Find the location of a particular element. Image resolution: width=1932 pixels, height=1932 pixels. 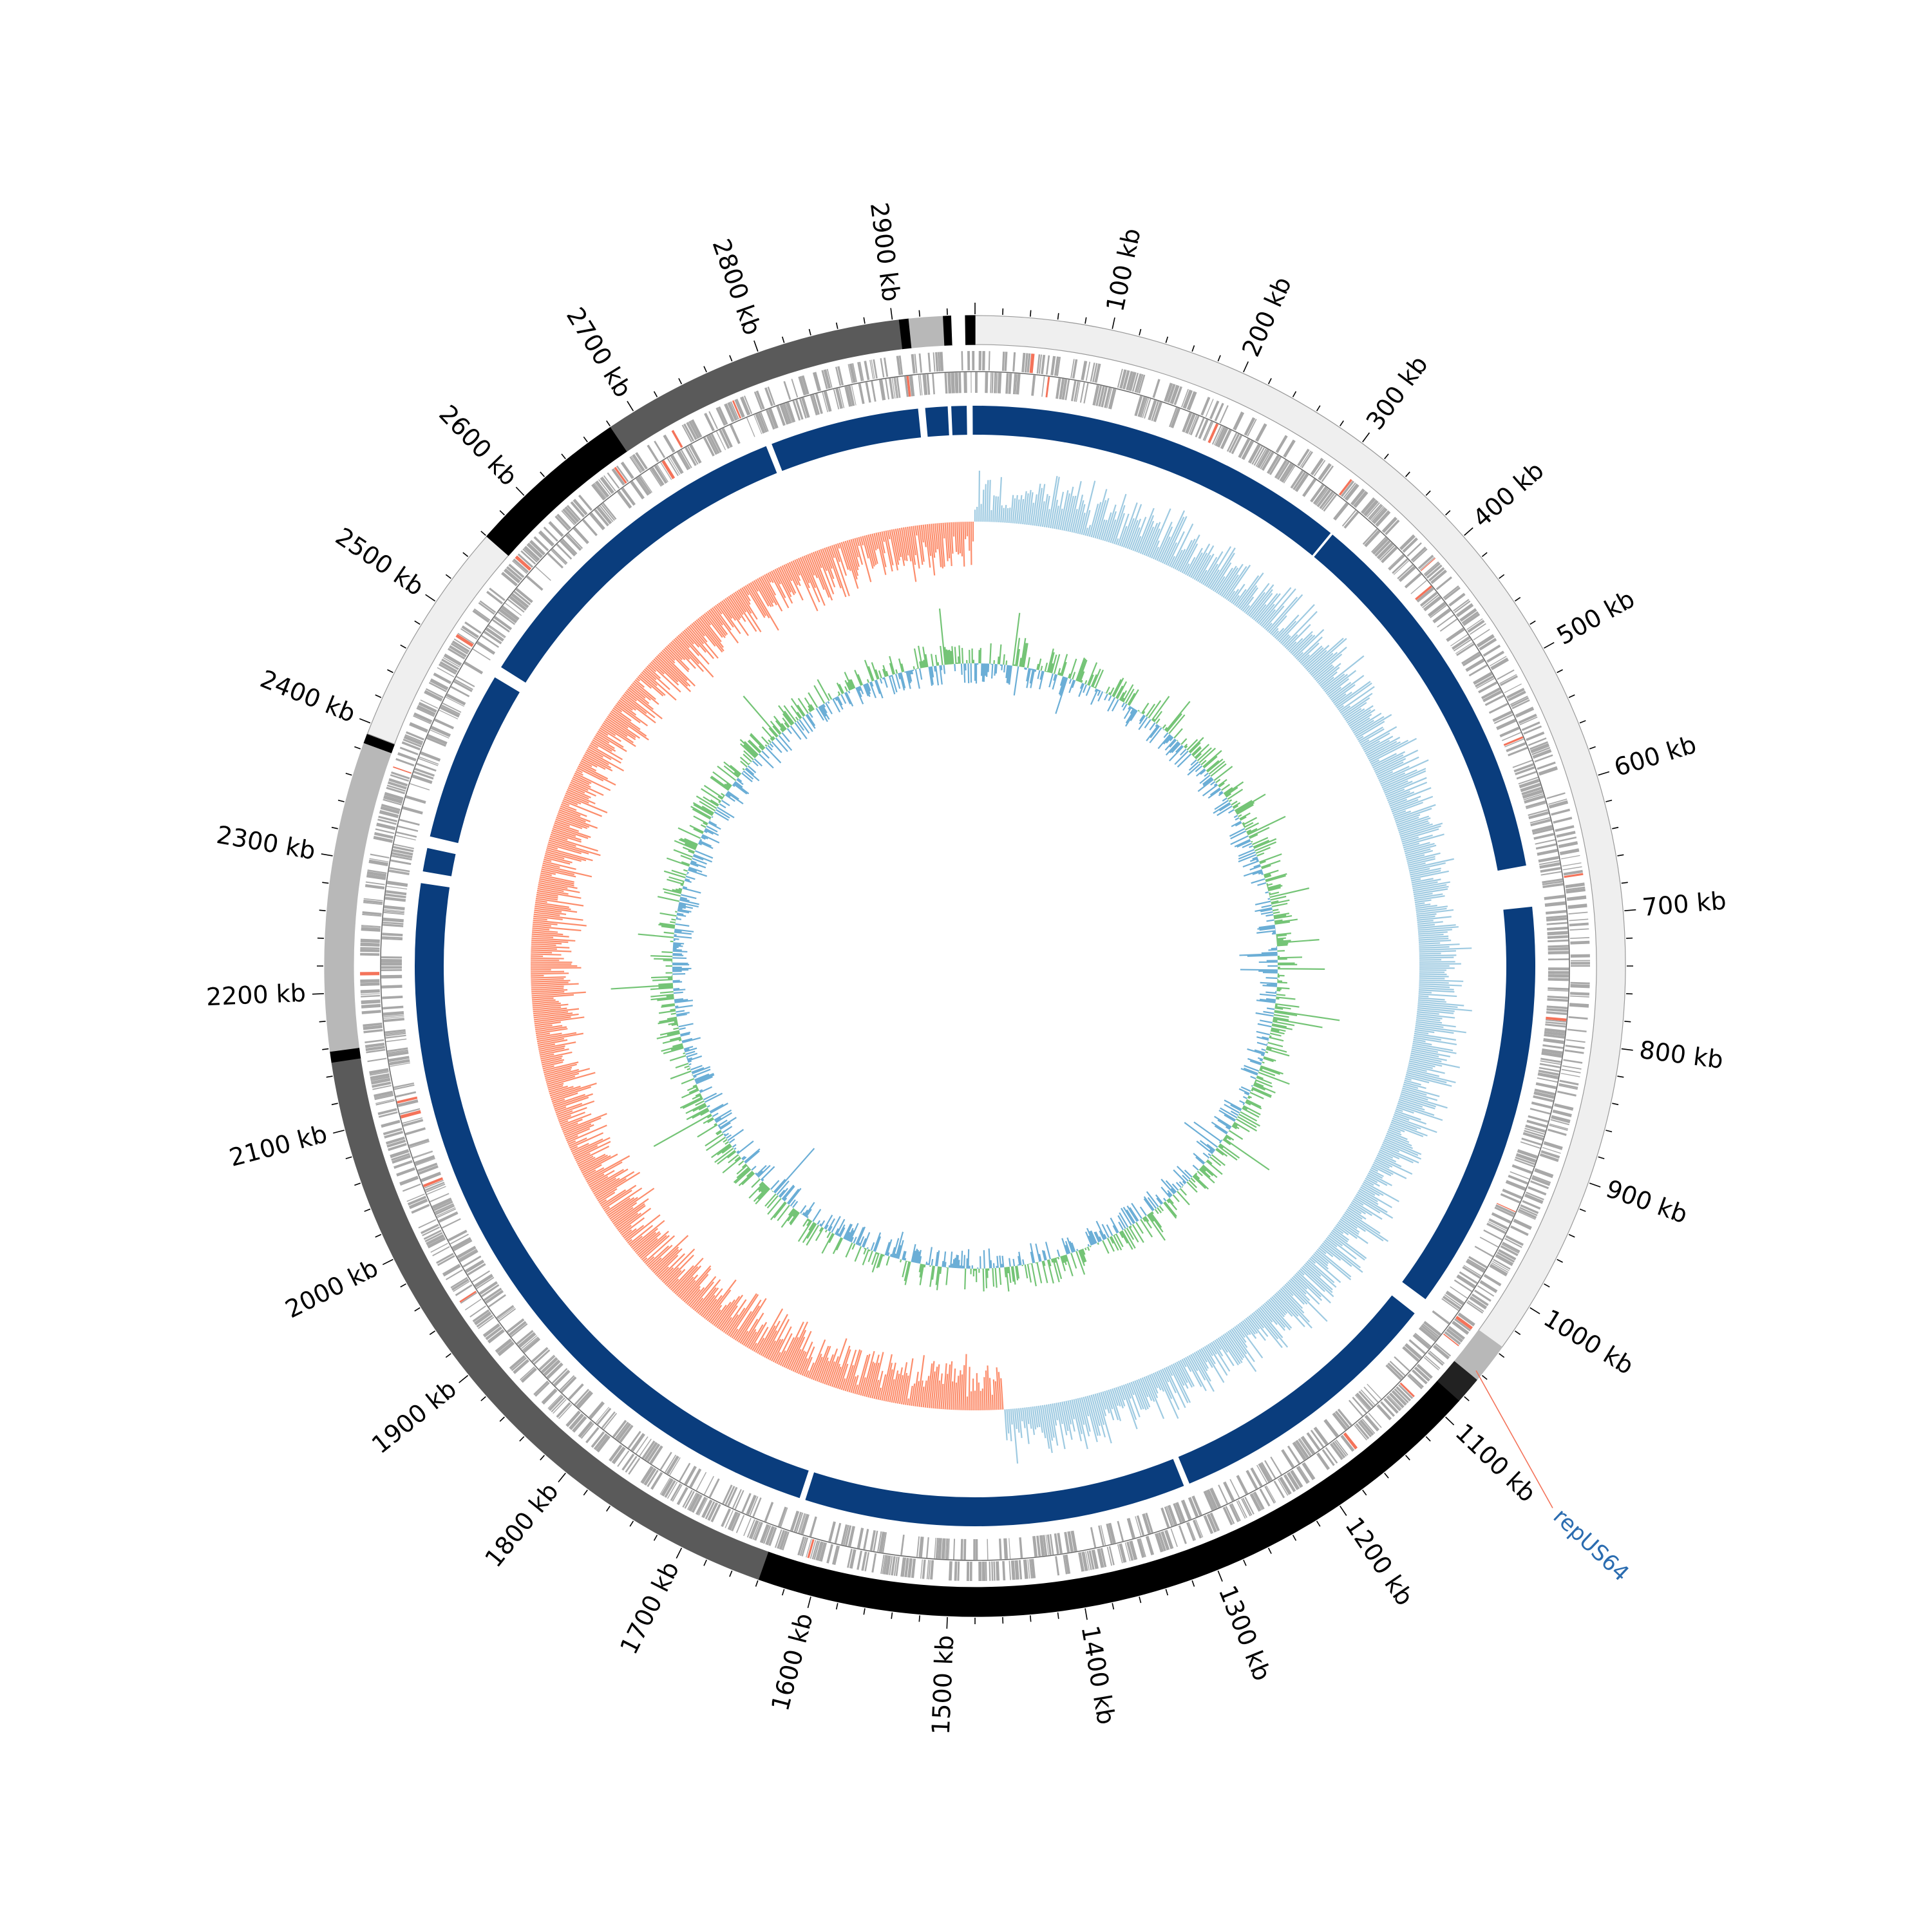

blast-hit-block is located at coordinates (475, 760).